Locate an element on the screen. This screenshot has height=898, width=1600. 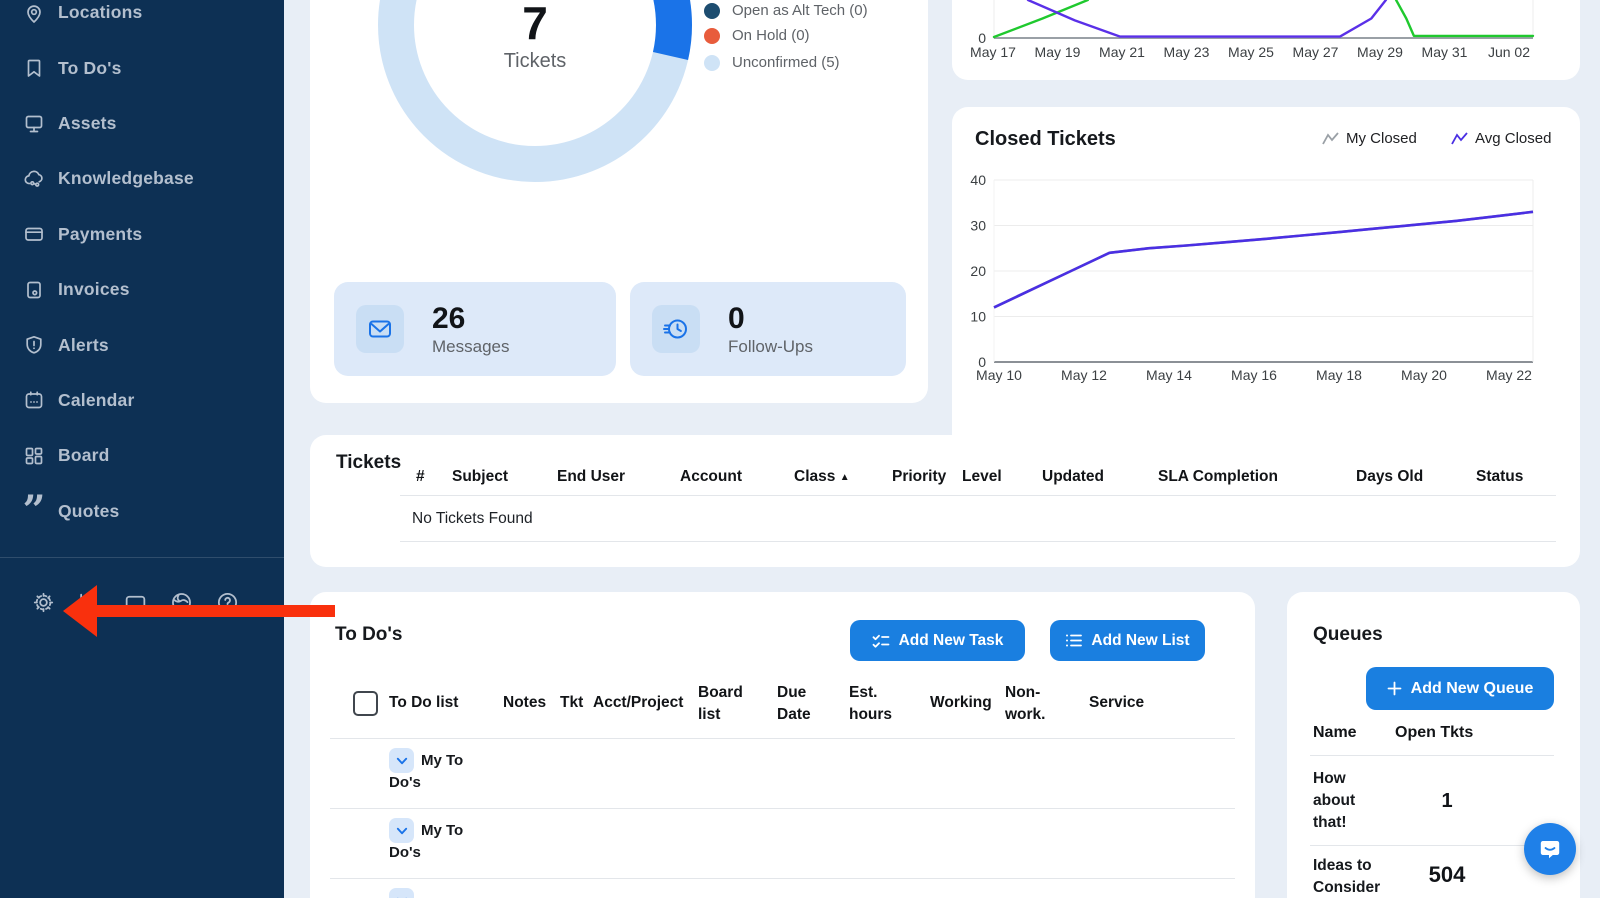
sidebar-item-payments: Payments is located at coordinates (142, 234).